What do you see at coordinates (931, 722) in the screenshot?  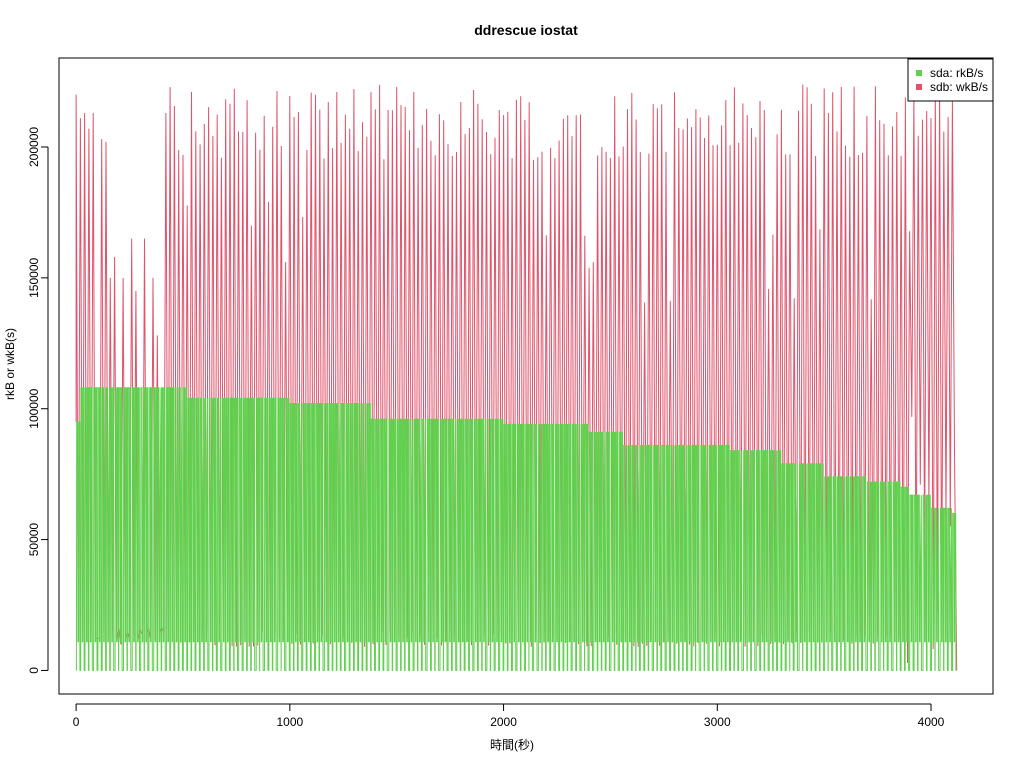 I see `x-tick-label: 4000` at bounding box center [931, 722].